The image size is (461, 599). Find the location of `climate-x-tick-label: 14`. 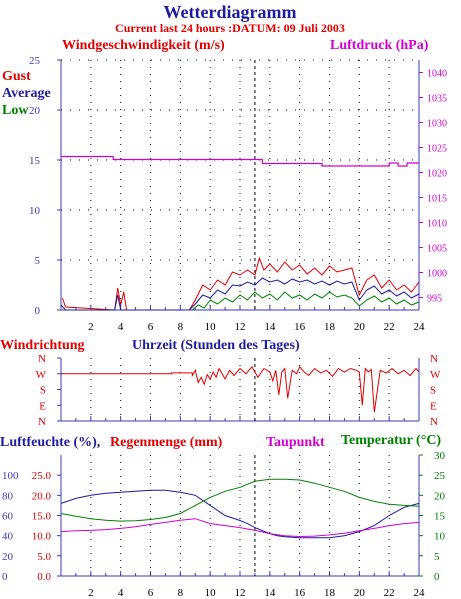

climate-x-tick-label: 14 is located at coordinates (270, 593).